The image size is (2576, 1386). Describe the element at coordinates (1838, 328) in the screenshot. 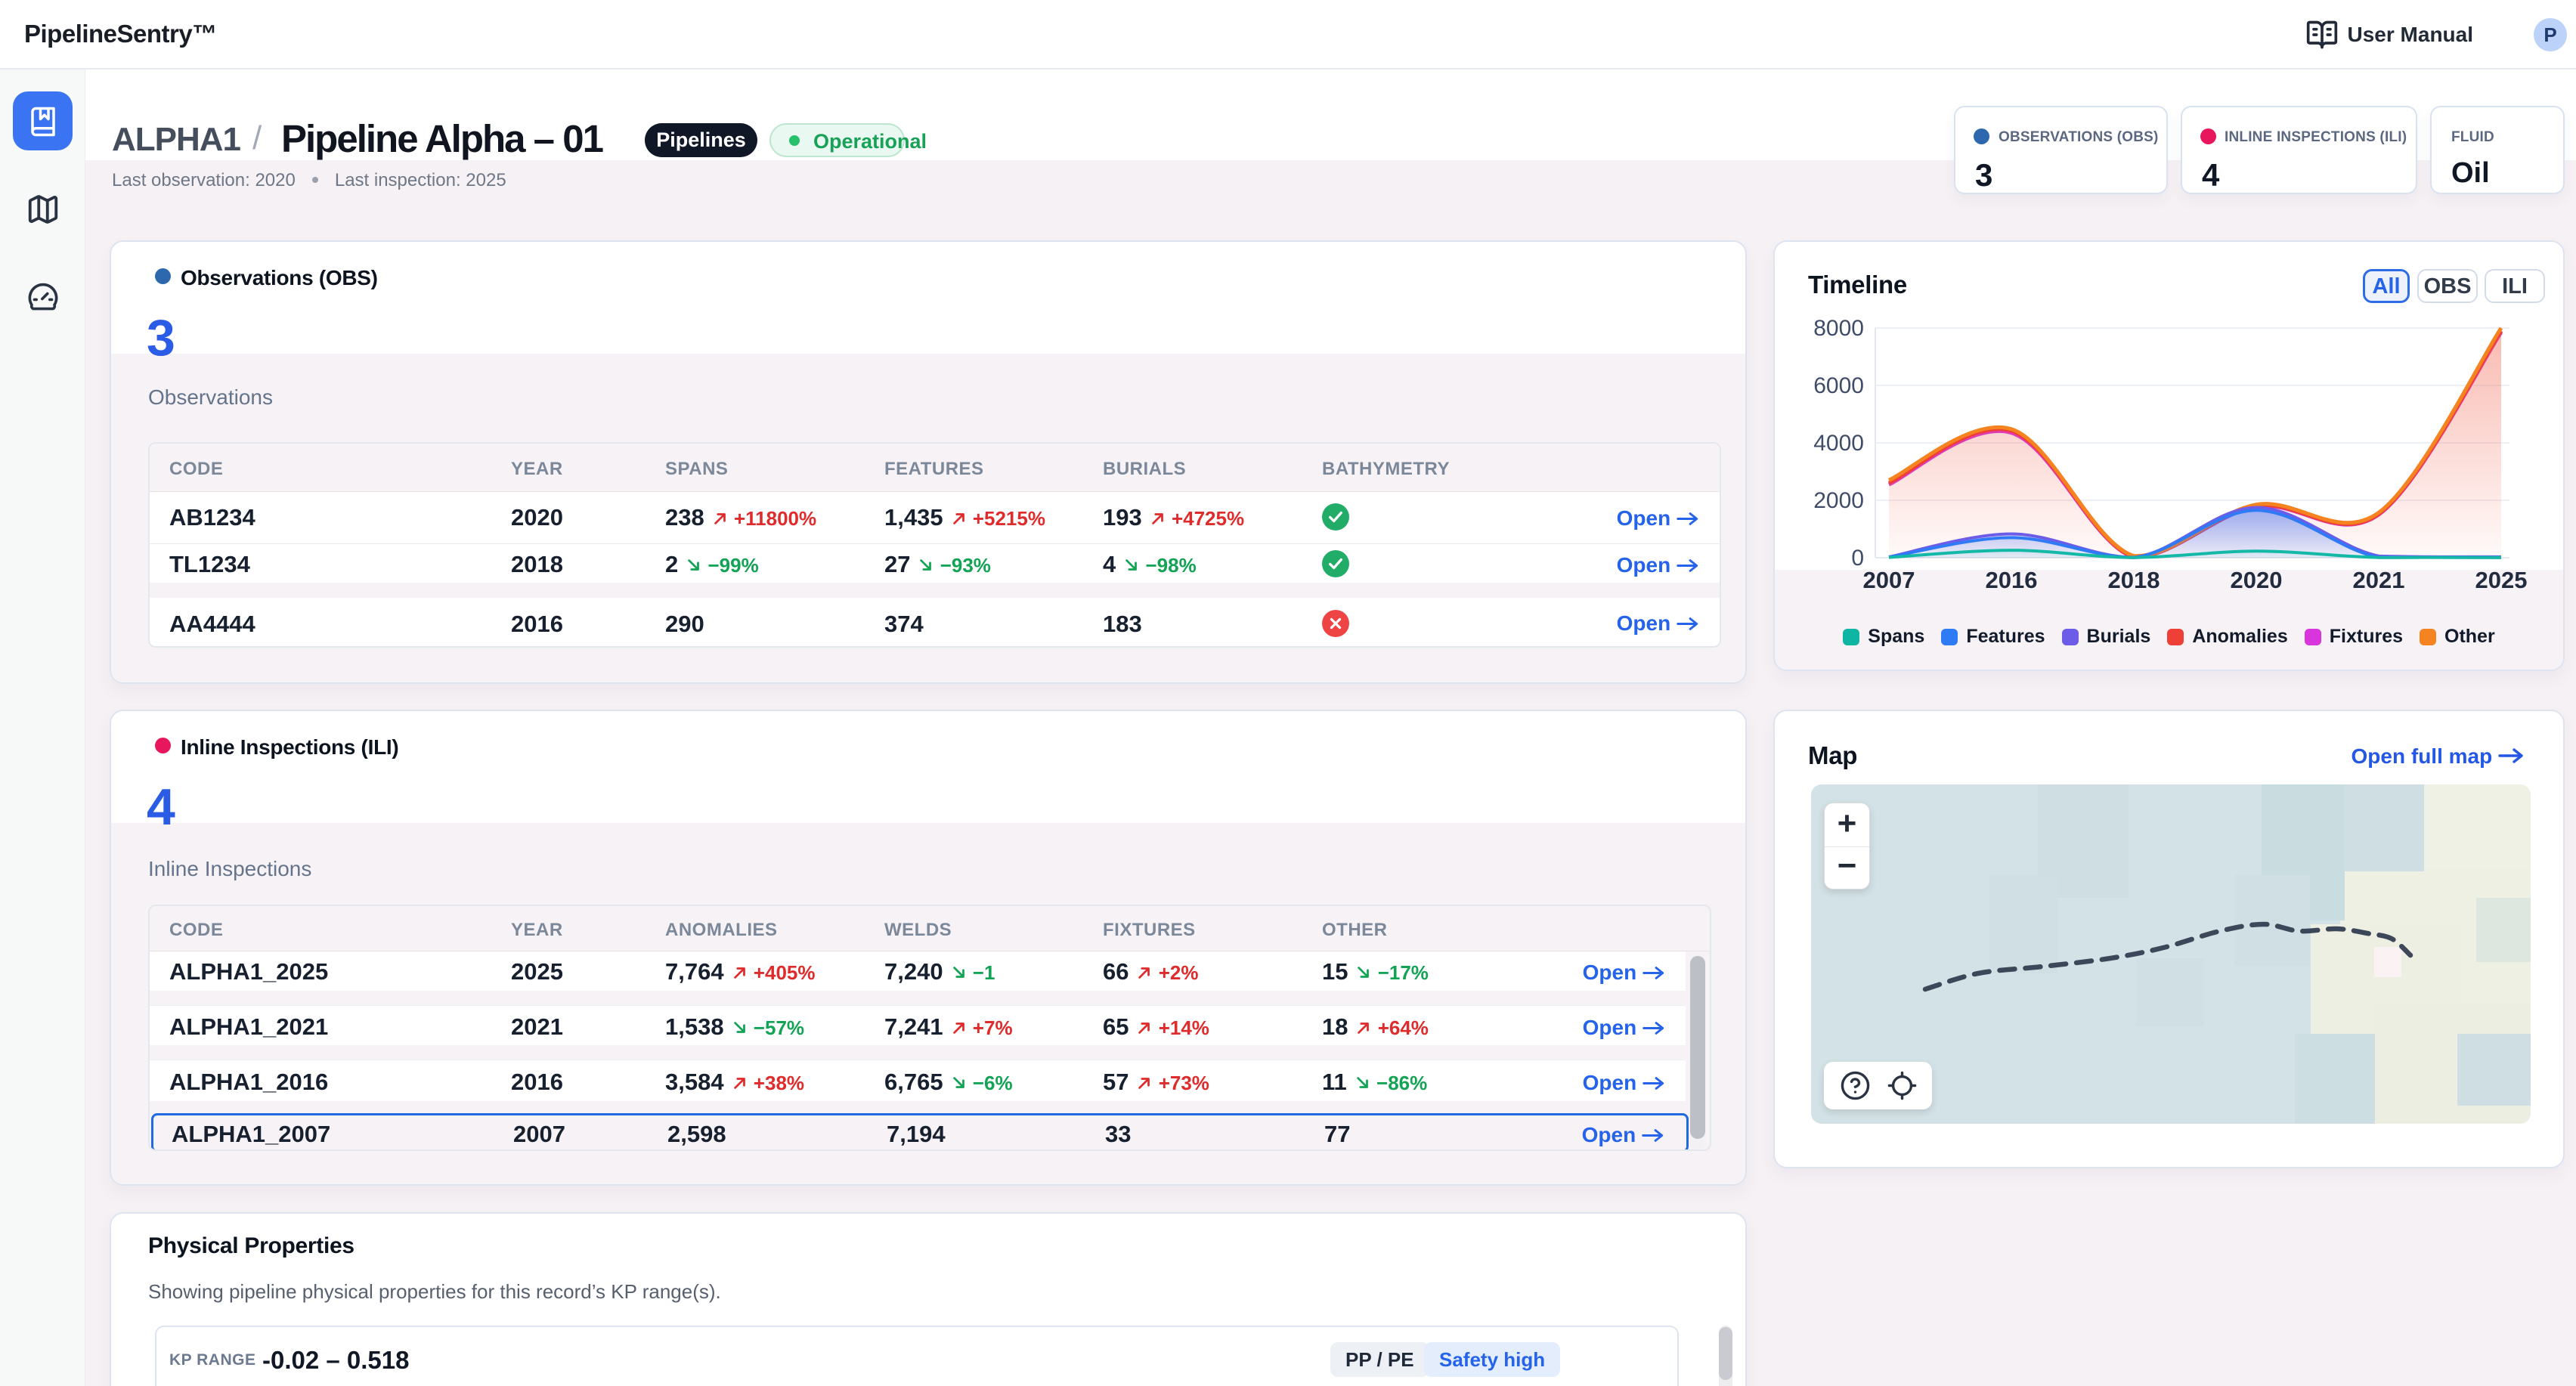

I see `svg-text: 8000` at that location.